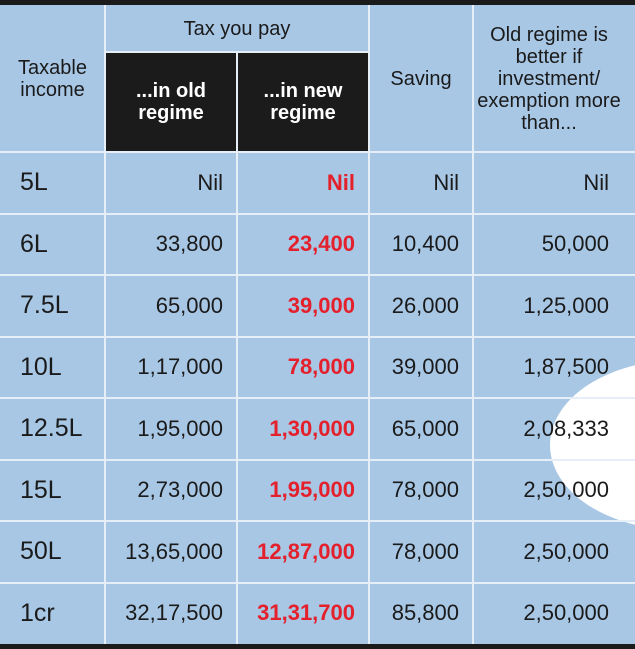 Image resolution: width=635 pixels, height=649 pixels. Describe the element at coordinates (592, 445) in the screenshot. I see `white-blob` at that location.